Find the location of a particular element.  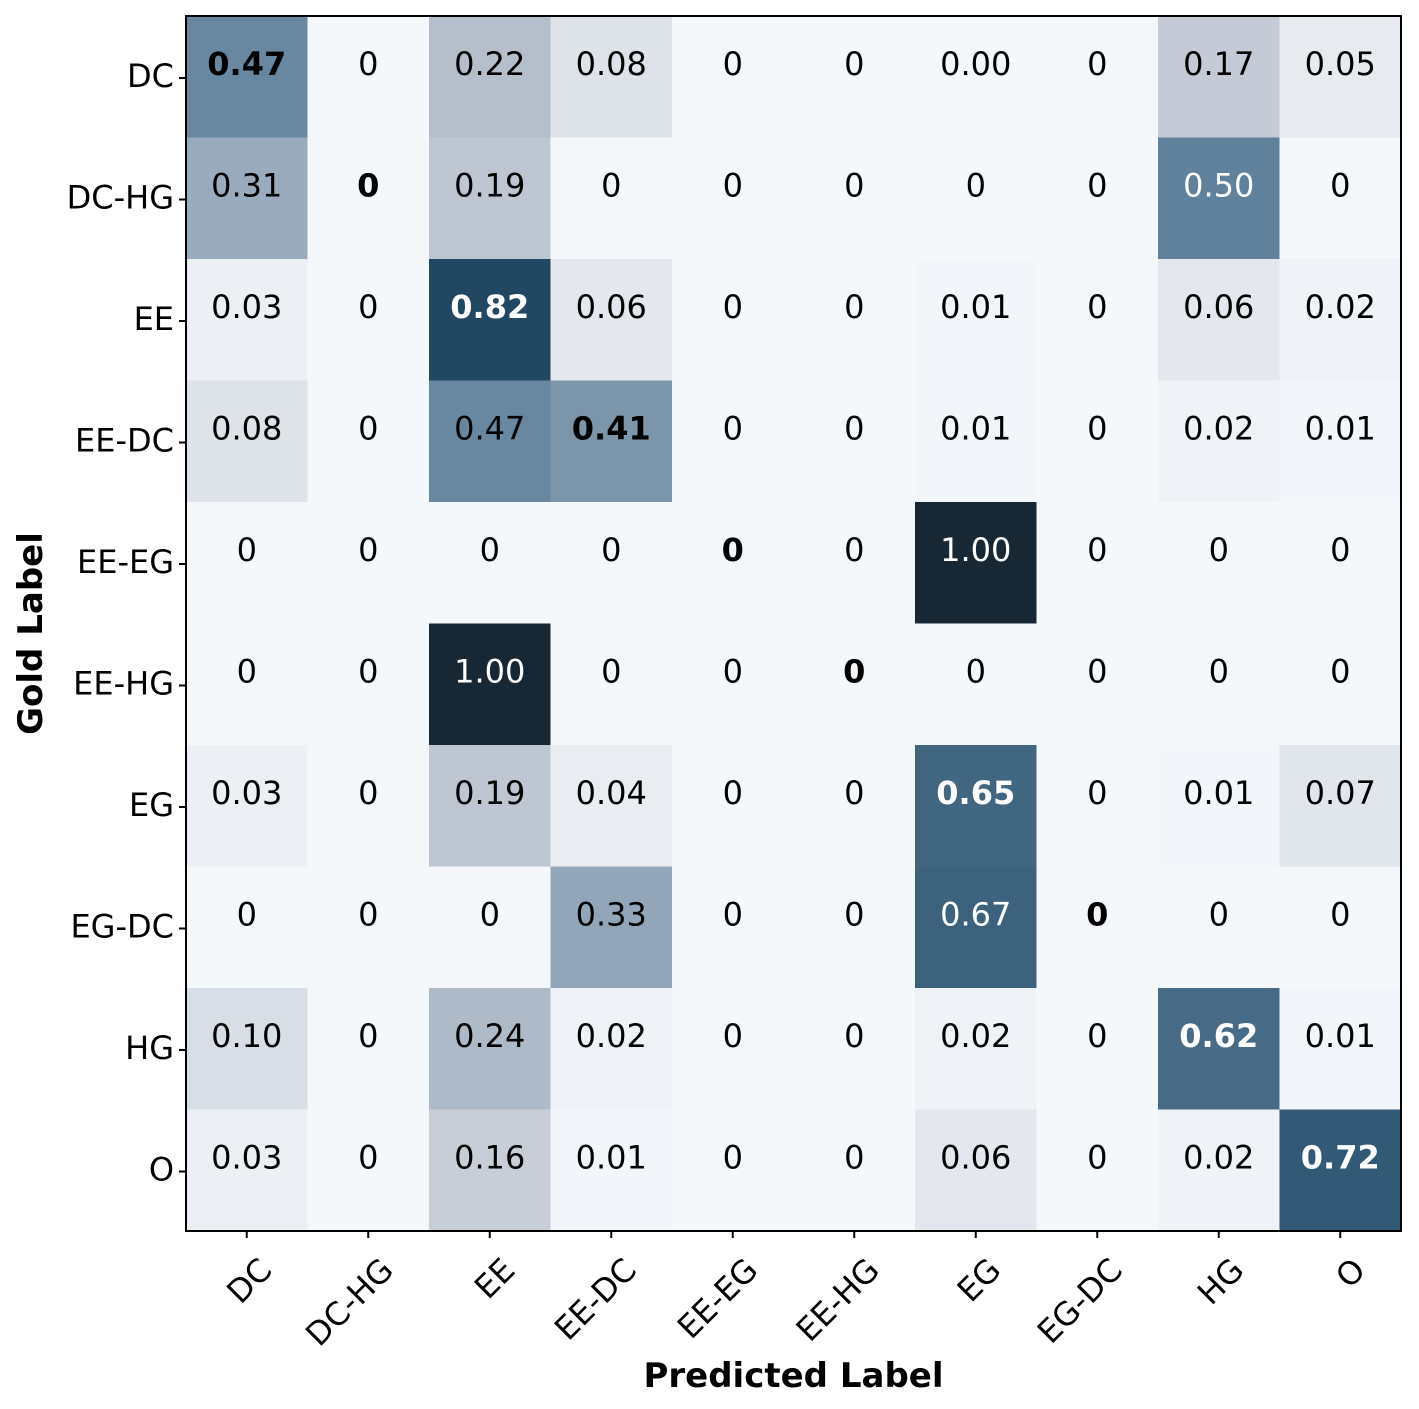

x-tick-label: EG-DC is located at coordinates (1080, 1301).